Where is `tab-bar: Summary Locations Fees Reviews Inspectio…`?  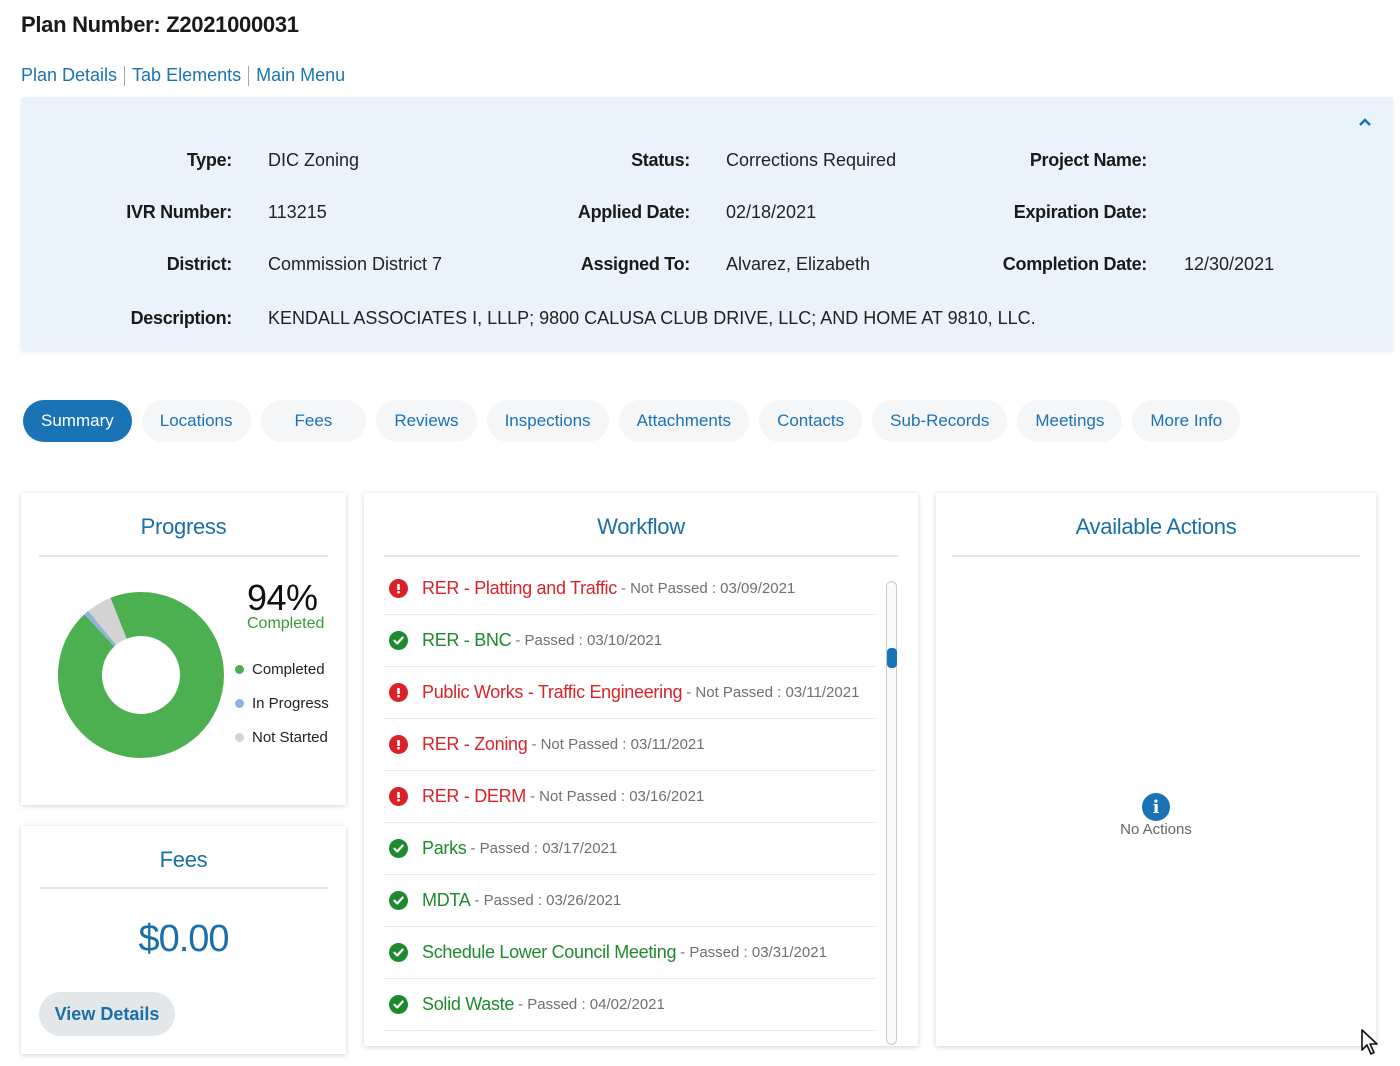
tab-bar: Summary Locations Fees Reviews Inspectio… is located at coordinates (632, 421).